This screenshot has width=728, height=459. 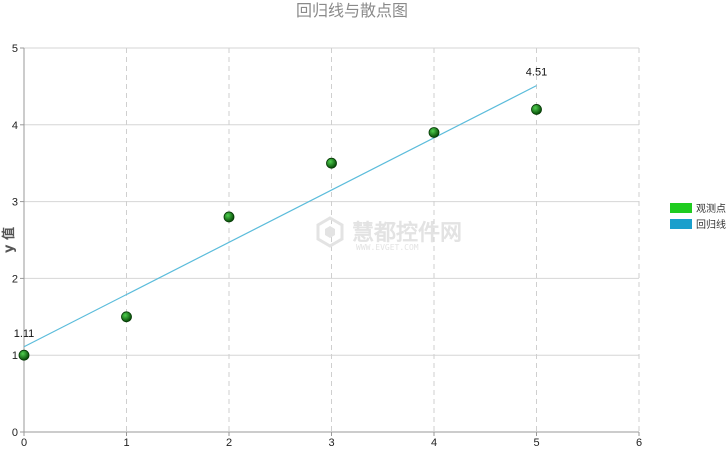 What do you see at coordinates (639, 443) in the screenshot?
I see `x-tick-label: 6` at bounding box center [639, 443].